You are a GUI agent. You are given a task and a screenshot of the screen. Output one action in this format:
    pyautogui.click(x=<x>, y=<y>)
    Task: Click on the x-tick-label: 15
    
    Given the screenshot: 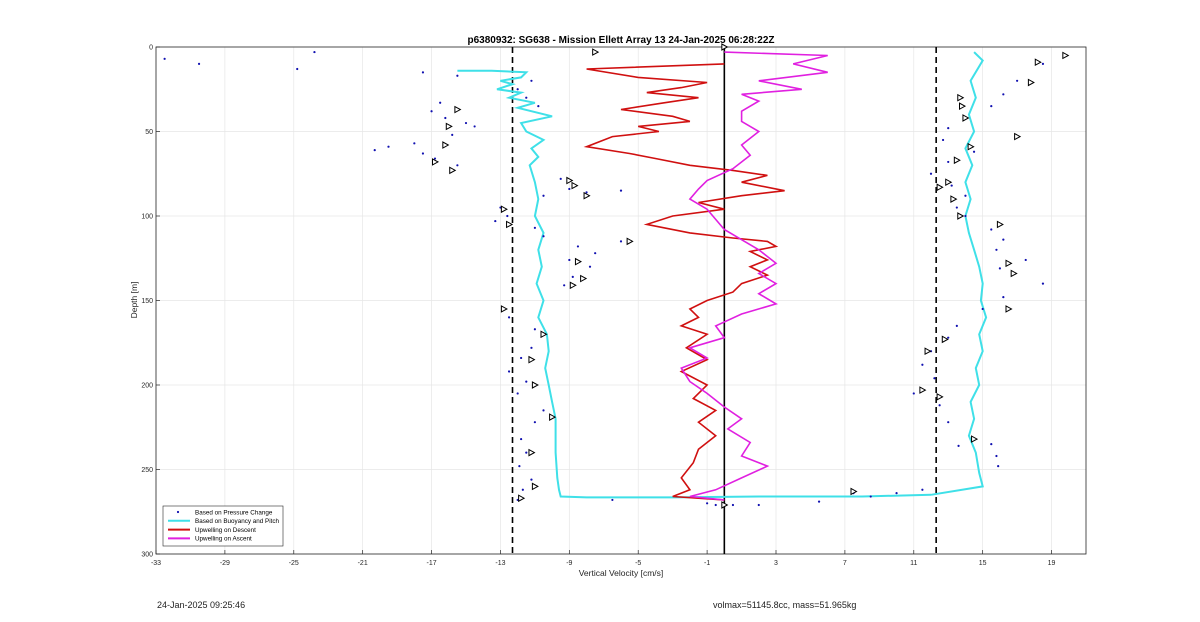 What is the action you would take?
    pyautogui.click(x=983, y=563)
    